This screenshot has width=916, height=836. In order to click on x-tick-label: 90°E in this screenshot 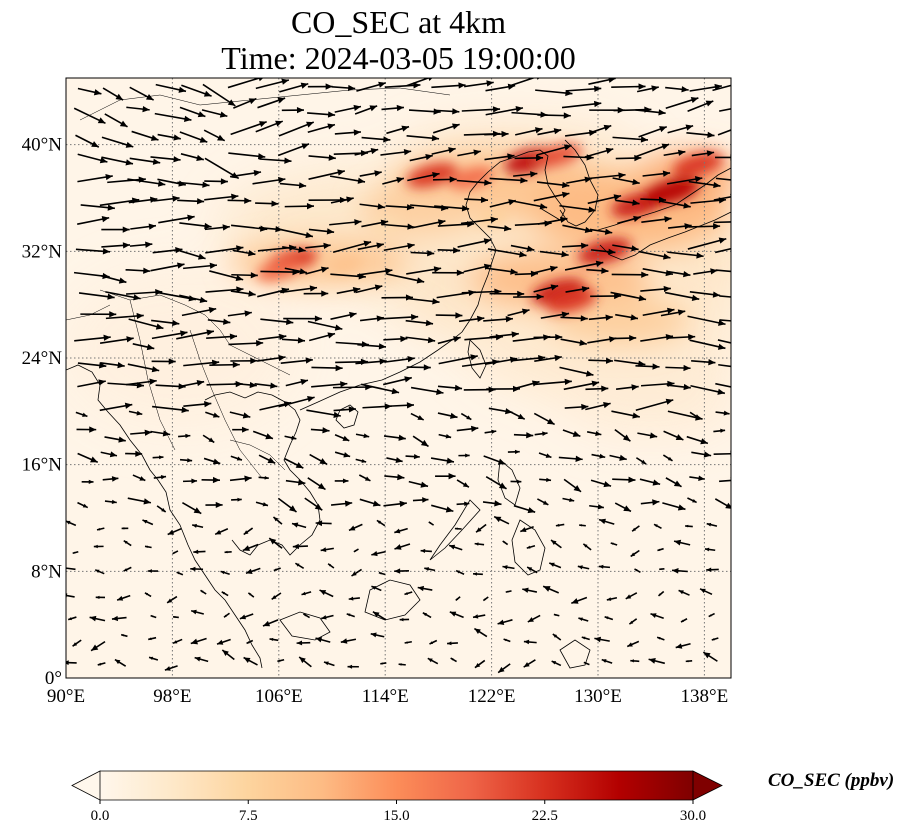, I will do `click(66, 696)`.